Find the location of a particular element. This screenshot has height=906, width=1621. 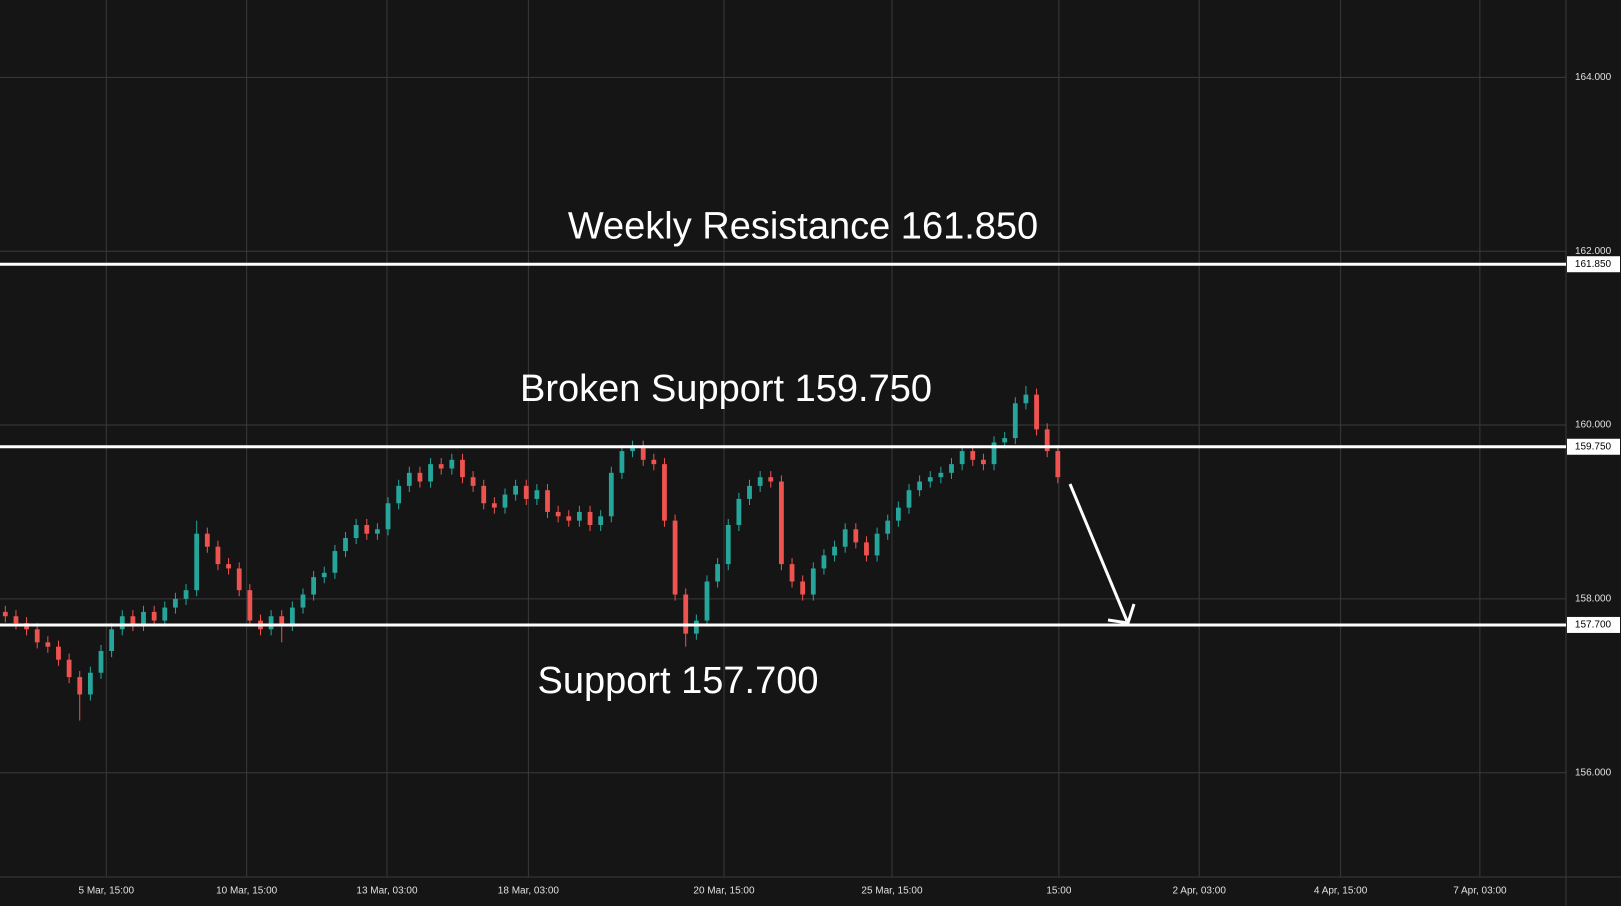

x-tick-label: 13 Mar, 03:00 is located at coordinates (387, 891).